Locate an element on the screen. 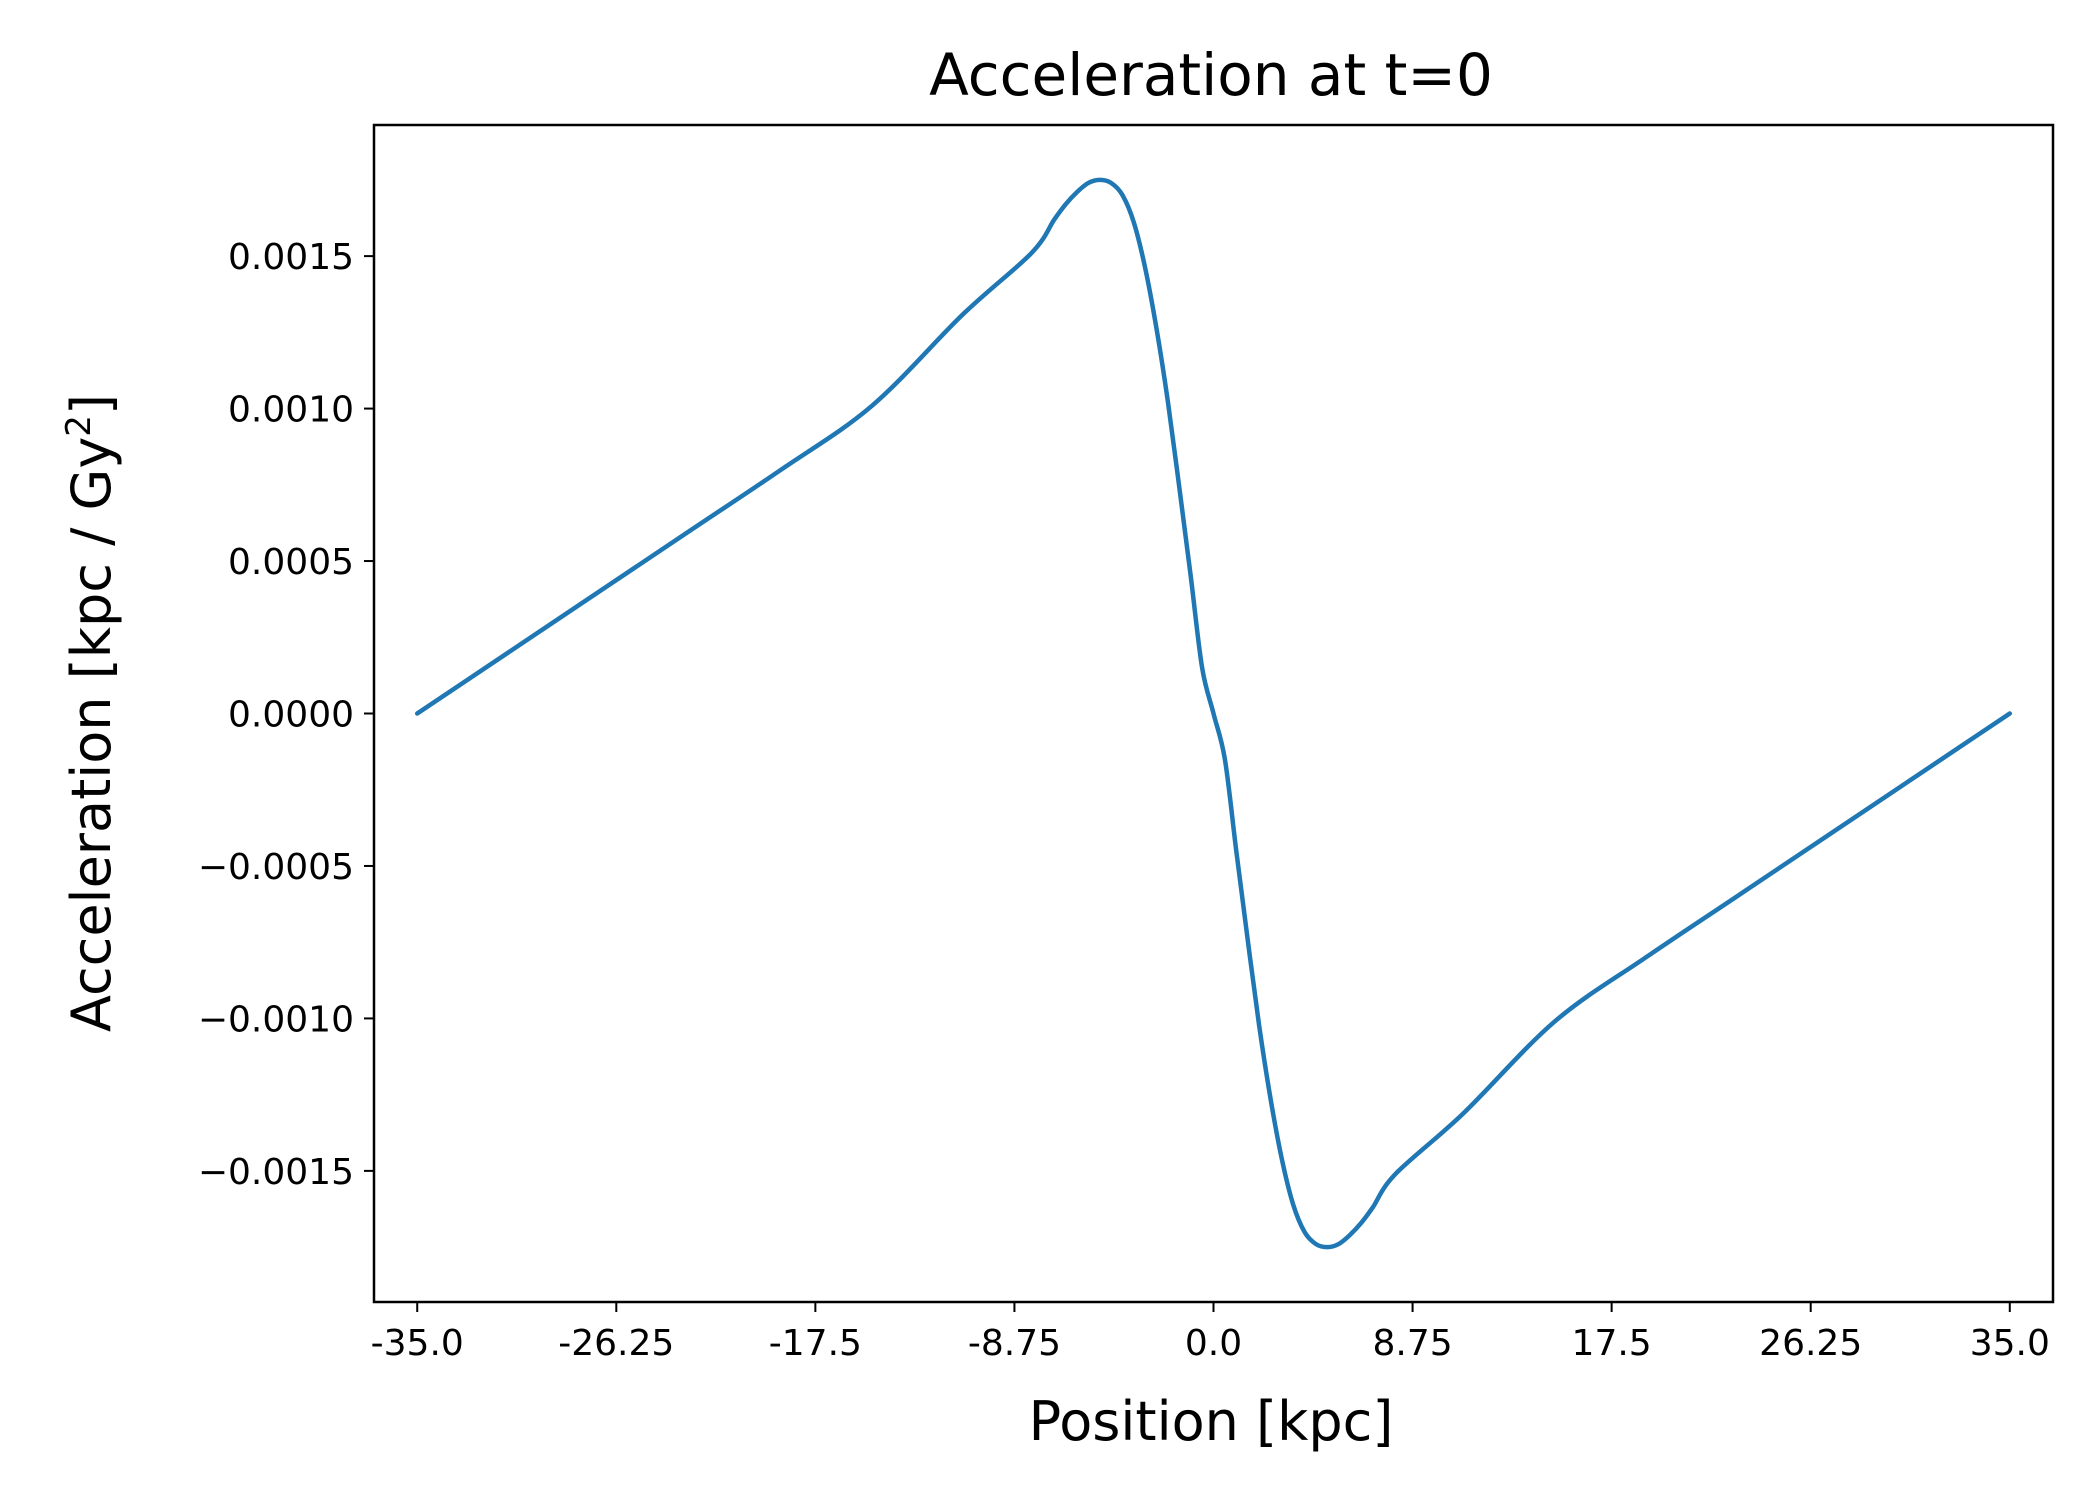 The height and width of the screenshot is (1500, 2100). x-tick-label: -26.25 is located at coordinates (616, 1343).